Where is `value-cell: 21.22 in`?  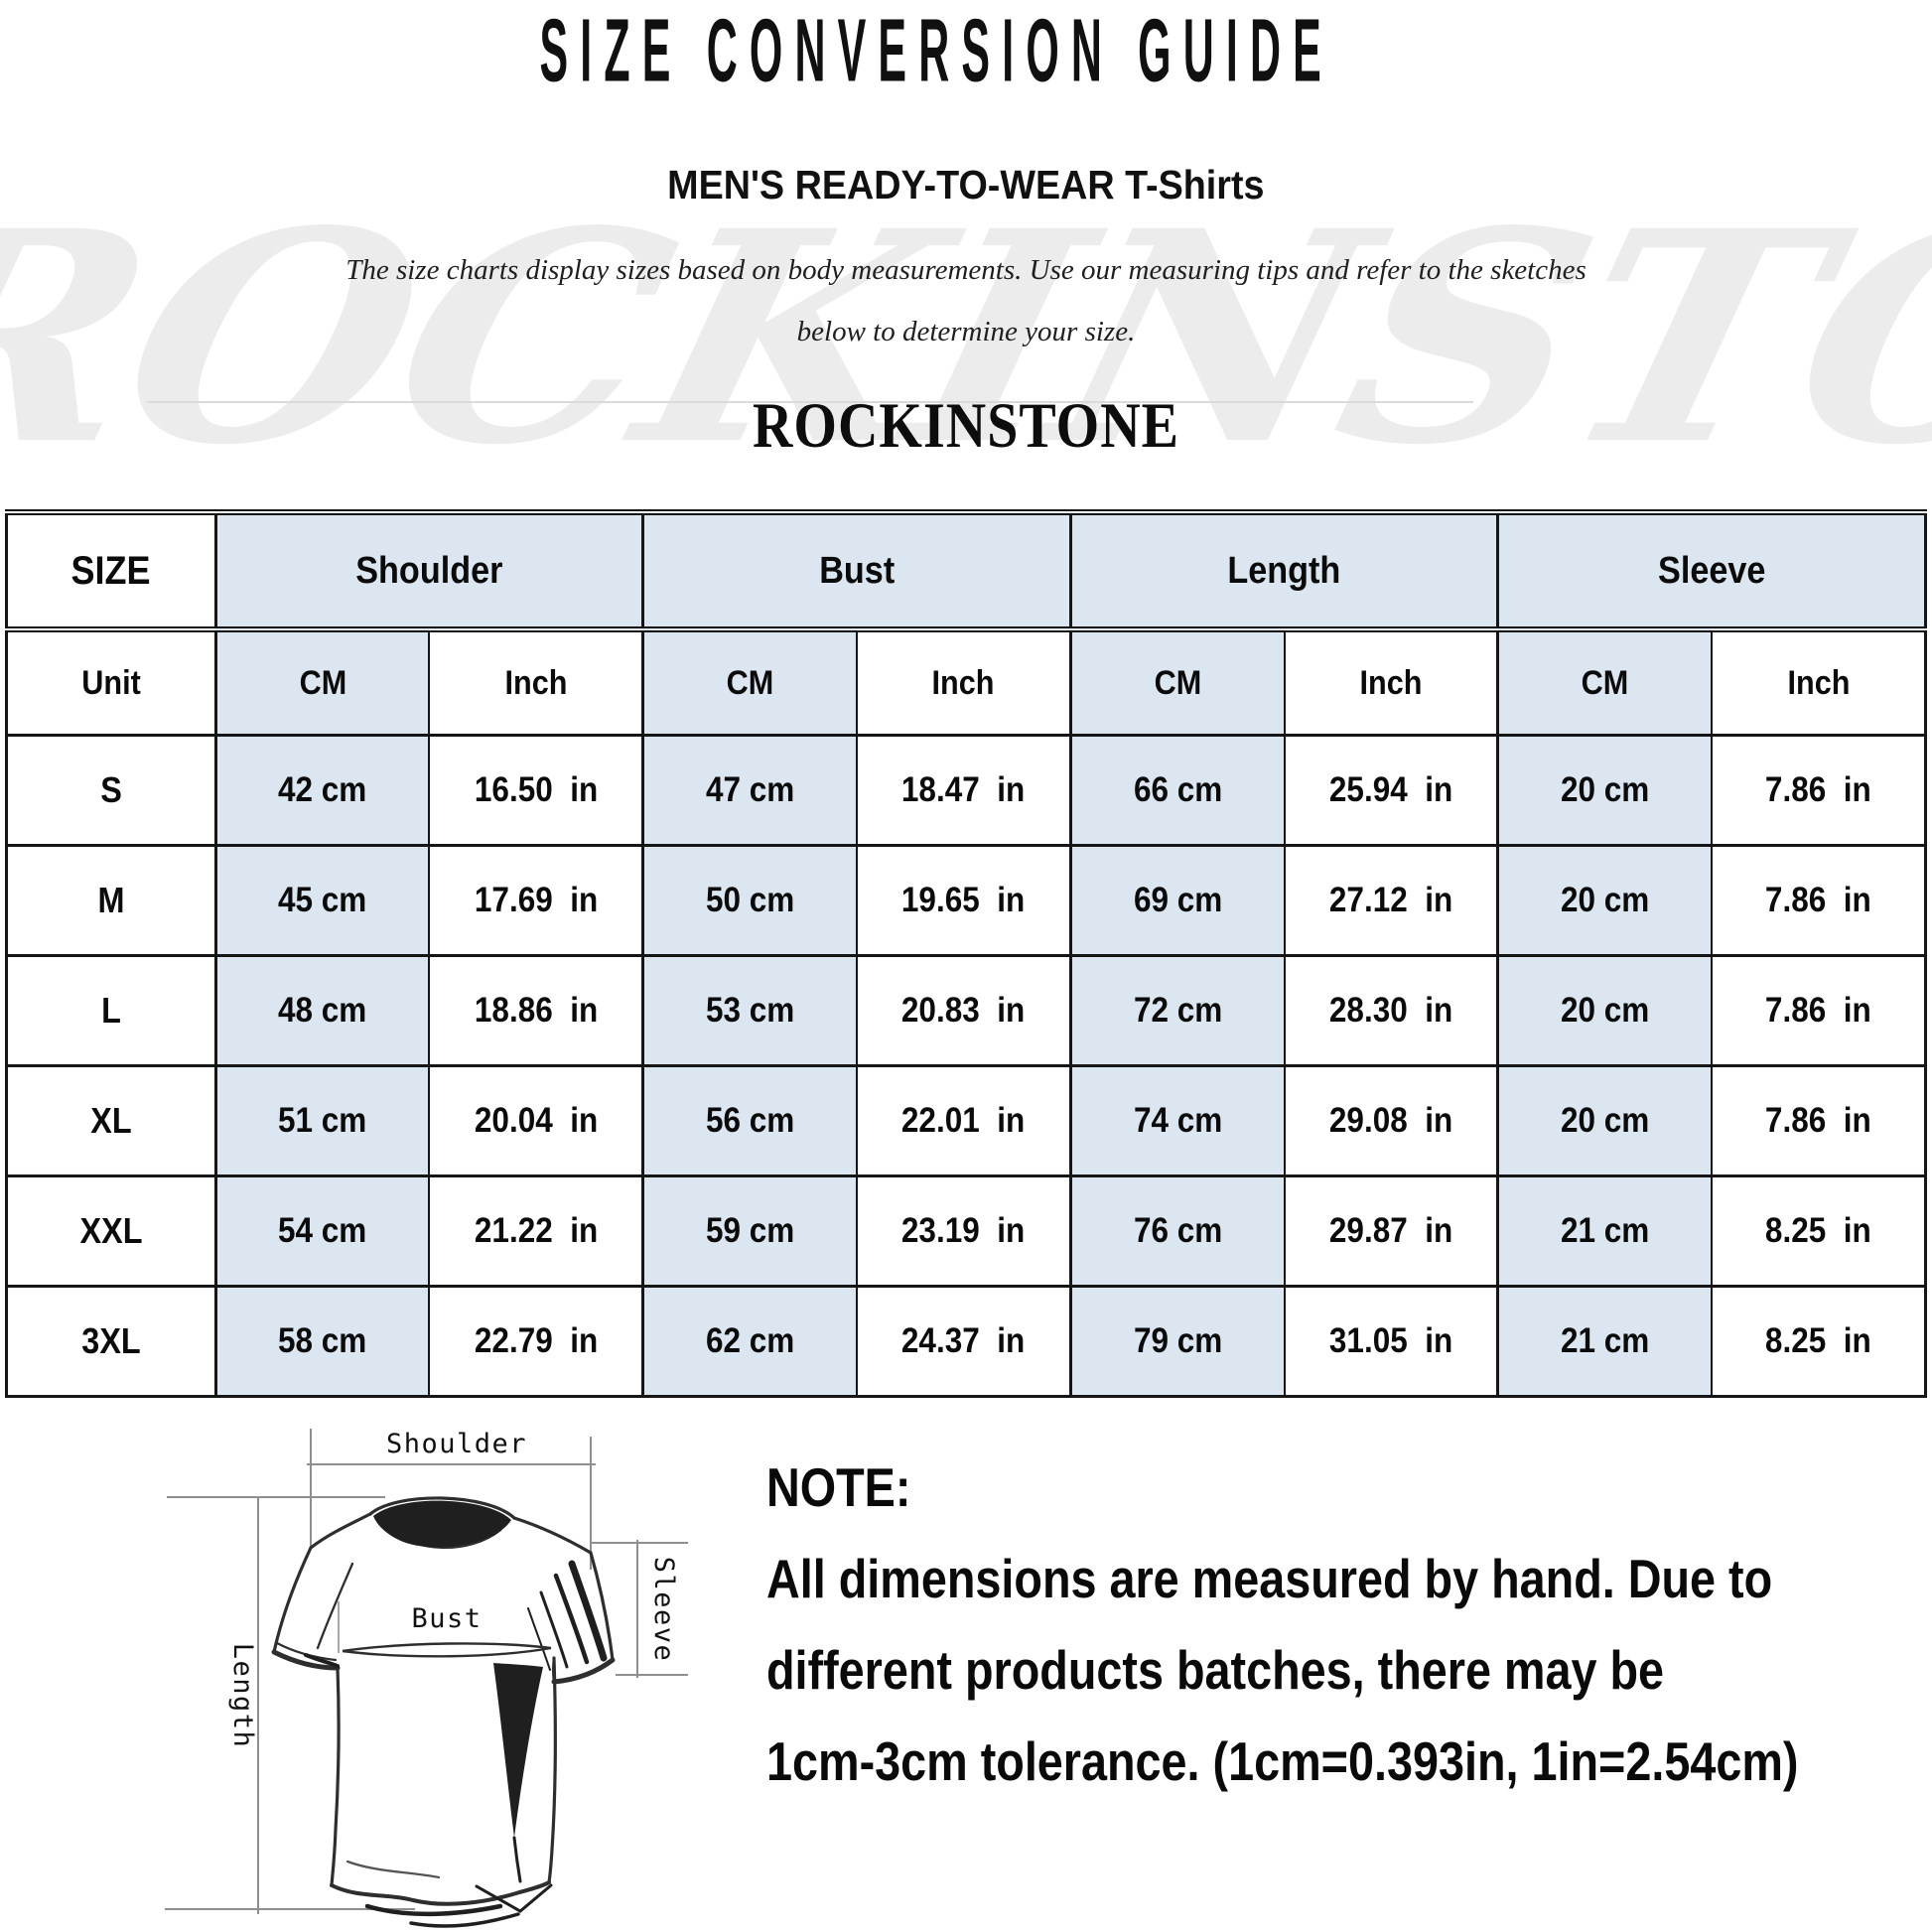
value-cell: 21.22 in is located at coordinates (536, 1231).